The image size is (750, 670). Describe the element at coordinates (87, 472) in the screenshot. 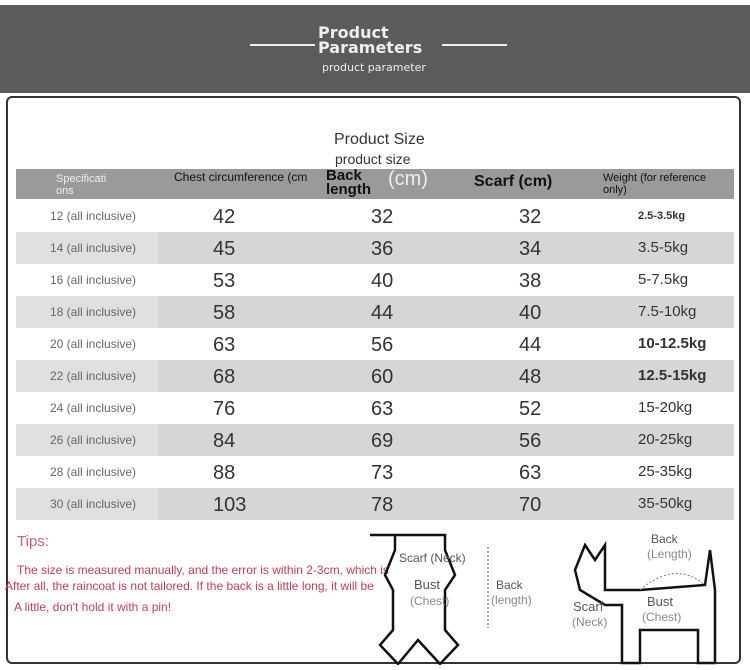

I see `cell-spec: 28 (all inclusive)` at that location.